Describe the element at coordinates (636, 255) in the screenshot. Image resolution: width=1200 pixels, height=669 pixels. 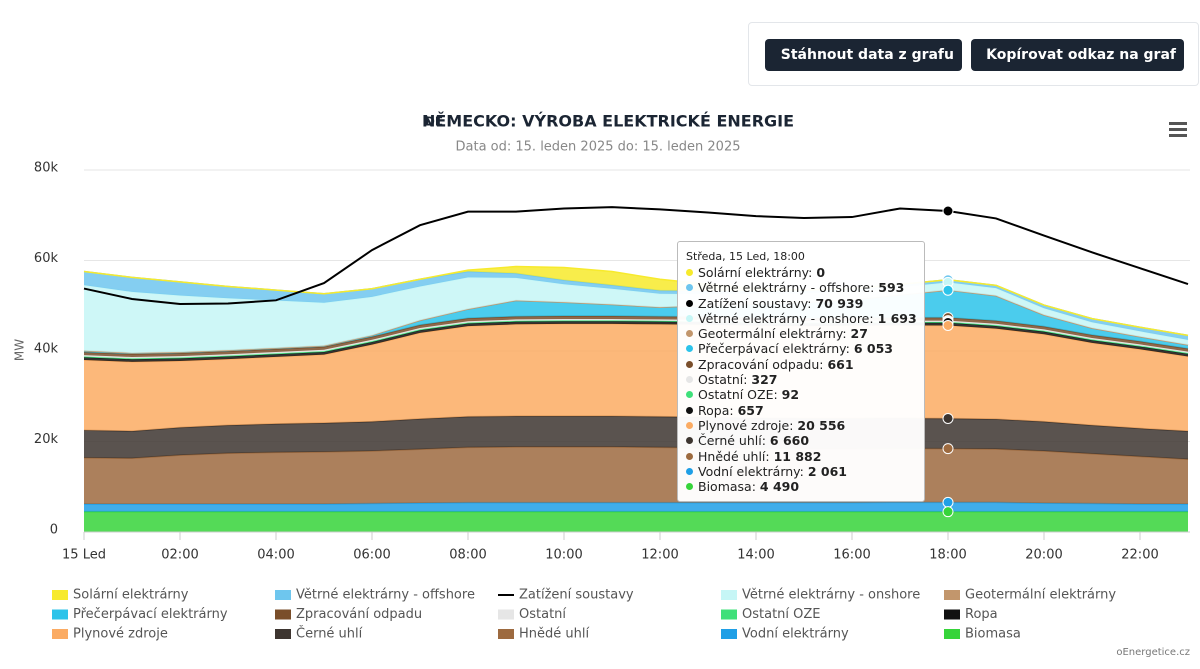
I see `line` at that location.